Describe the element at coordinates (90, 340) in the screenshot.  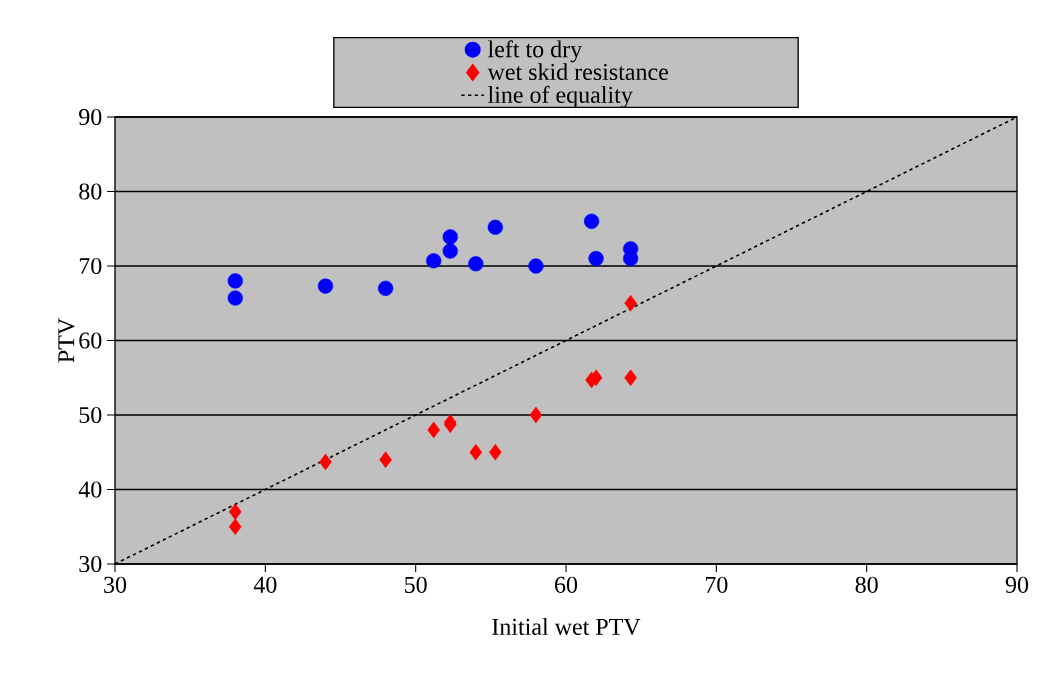
I see `y-tick-label: 60` at that location.